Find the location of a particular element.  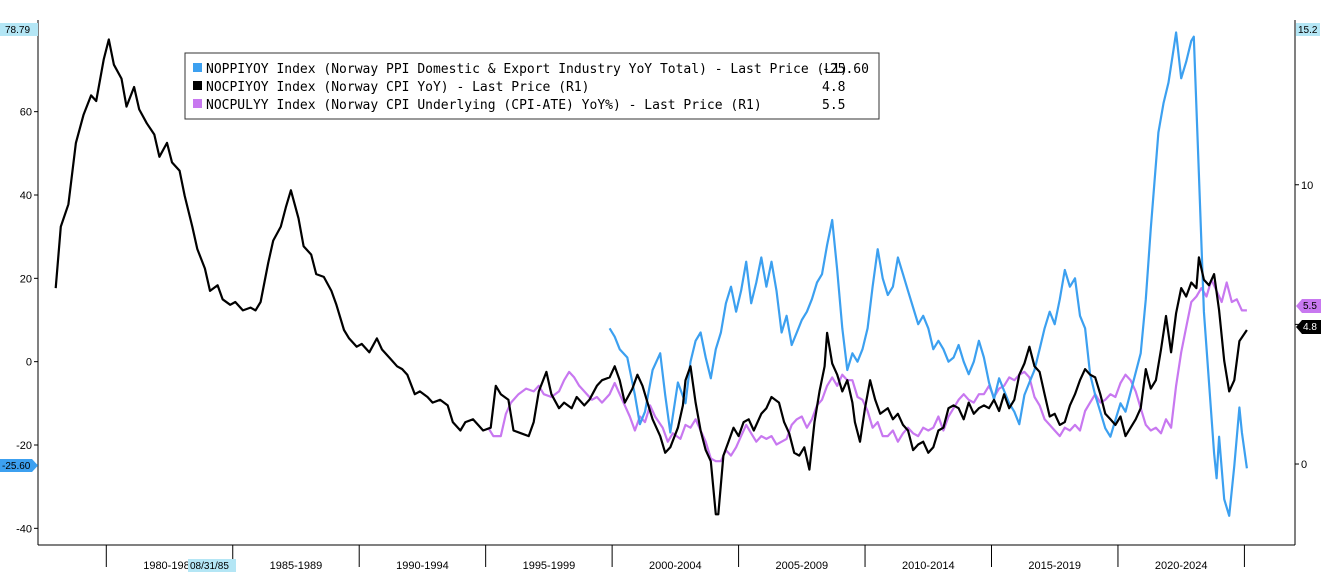

legend-swatch-cpi-ate is located at coordinates (197, 103).